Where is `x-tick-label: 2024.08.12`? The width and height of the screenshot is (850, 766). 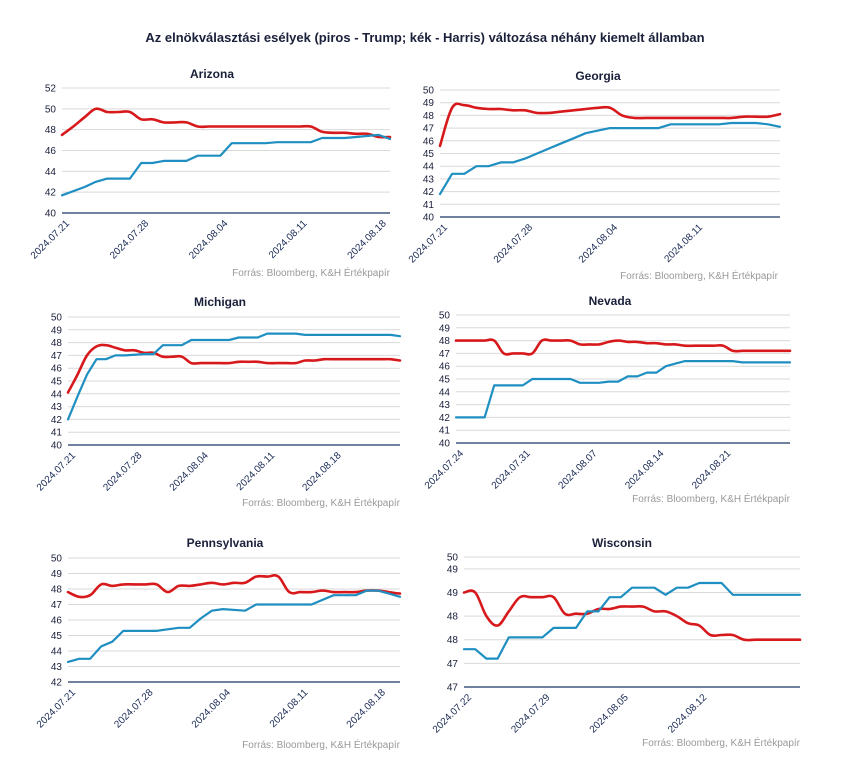 x-tick-label: 2024.08.12 is located at coordinates (687, 713).